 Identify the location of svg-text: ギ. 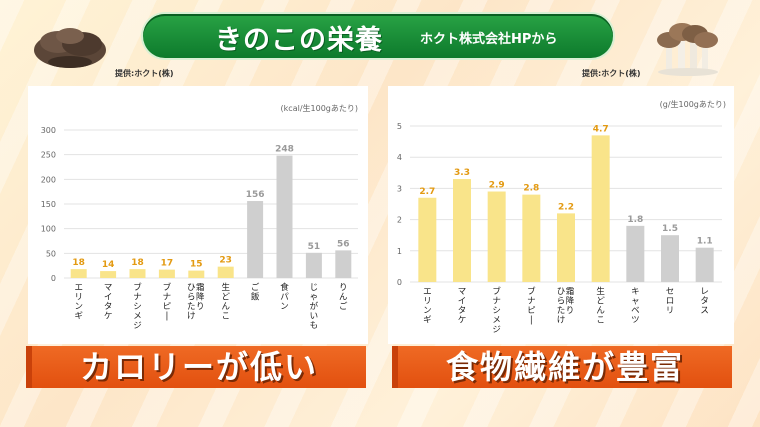
(427, 321).